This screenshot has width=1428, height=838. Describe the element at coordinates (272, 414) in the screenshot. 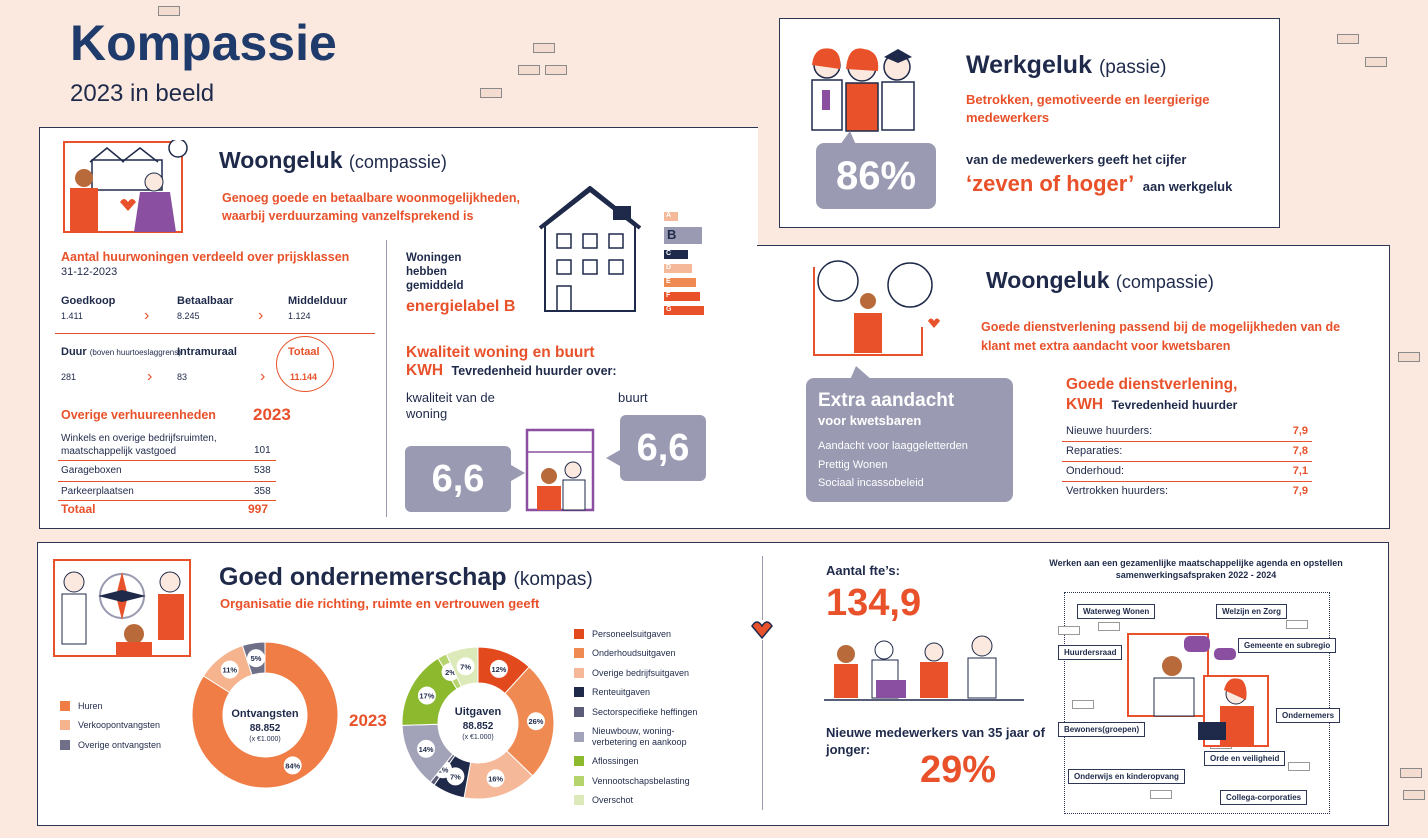

I see `other-year: 2023` at that location.